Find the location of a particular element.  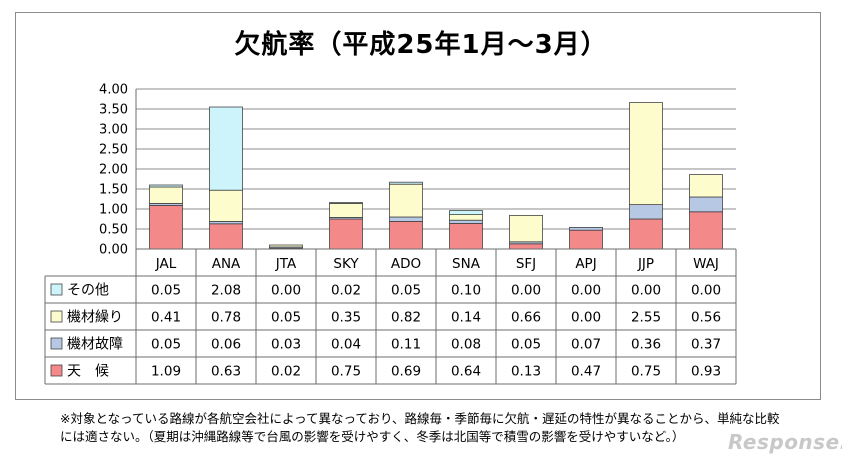

data-label: 0.66 is located at coordinates (526, 318).